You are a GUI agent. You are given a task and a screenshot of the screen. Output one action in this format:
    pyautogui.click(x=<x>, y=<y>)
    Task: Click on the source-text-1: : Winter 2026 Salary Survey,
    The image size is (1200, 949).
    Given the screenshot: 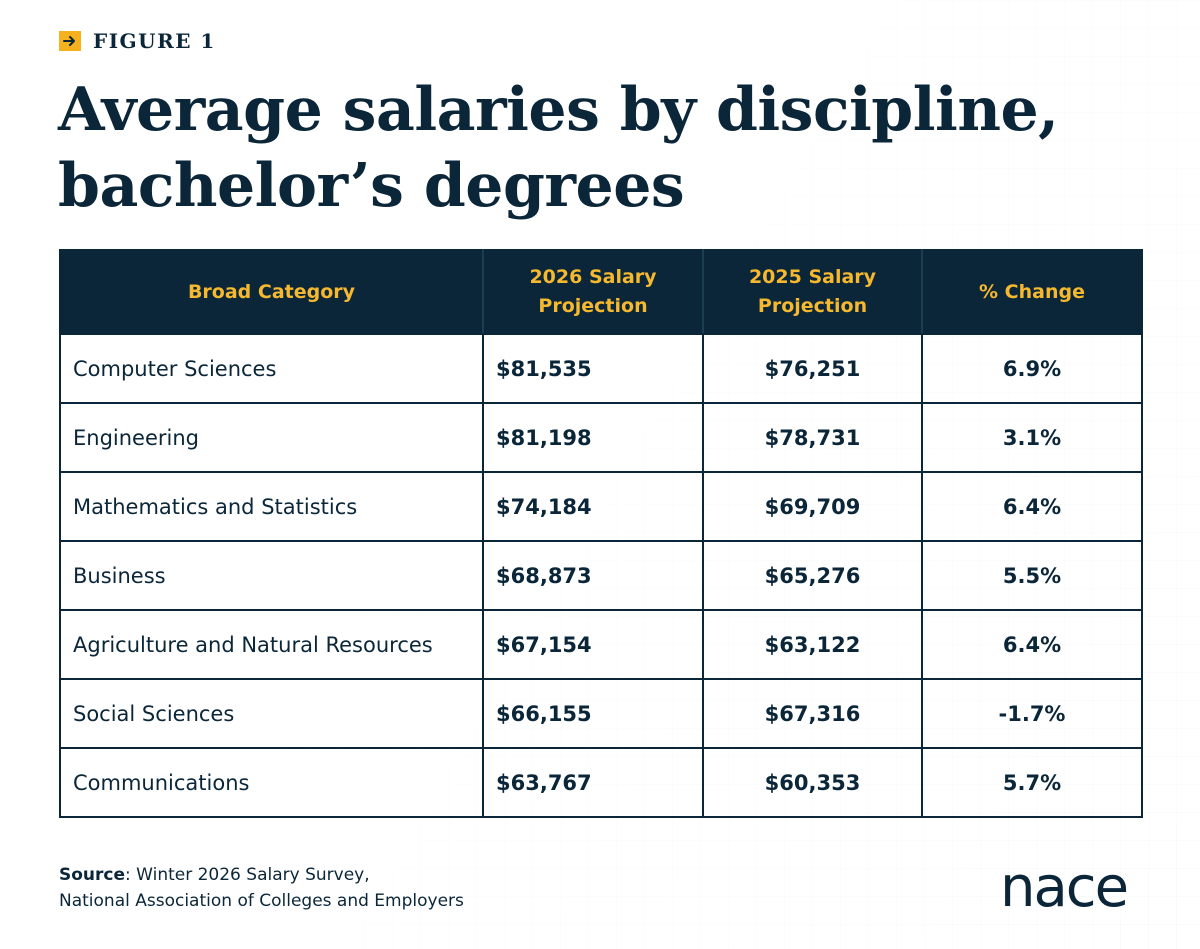 What is the action you would take?
    pyautogui.click(x=247, y=875)
    